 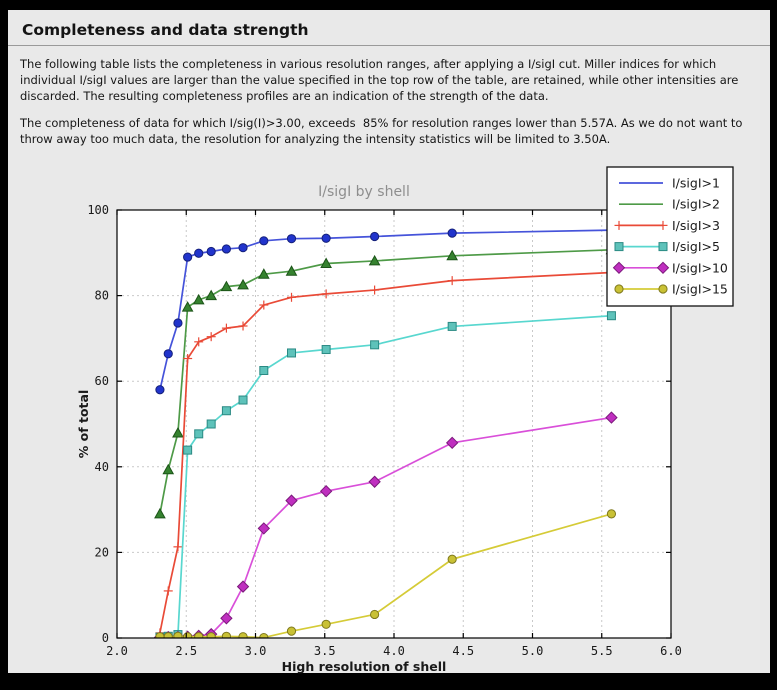 What do you see at coordinates (364, 192) in the screenshot?
I see `chart-title: I/sigI by shell` at bounding box center [364, 192].